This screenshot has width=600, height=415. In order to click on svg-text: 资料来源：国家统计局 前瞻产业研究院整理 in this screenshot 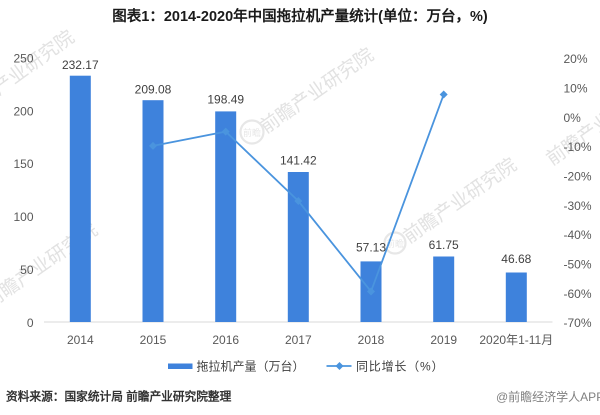, I will do `click(119, 397)`.